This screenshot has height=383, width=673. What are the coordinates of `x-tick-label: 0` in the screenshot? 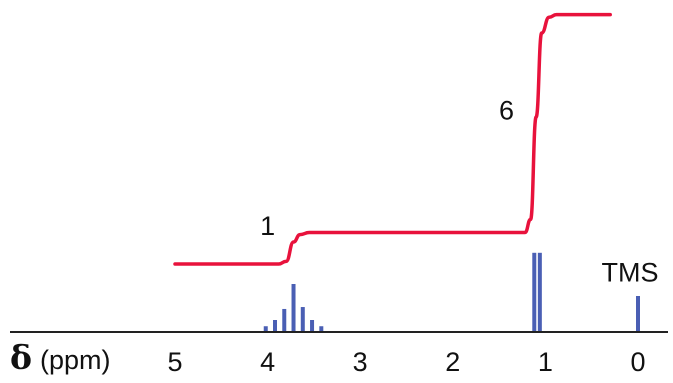 It's located at (637, 362).